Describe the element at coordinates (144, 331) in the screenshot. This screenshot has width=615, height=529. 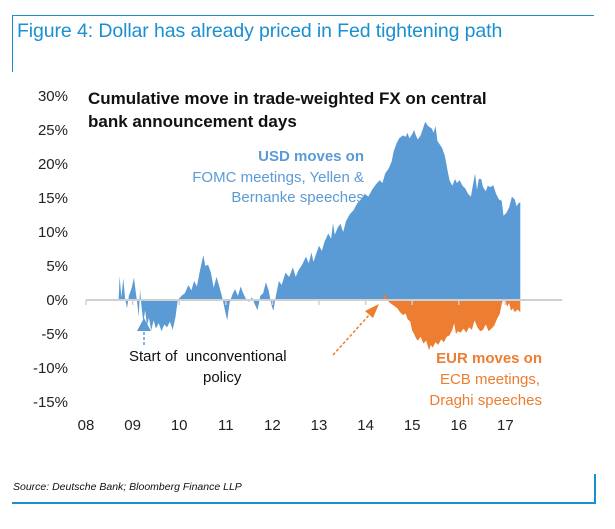
I see `usd-policy-arrow` at that location.